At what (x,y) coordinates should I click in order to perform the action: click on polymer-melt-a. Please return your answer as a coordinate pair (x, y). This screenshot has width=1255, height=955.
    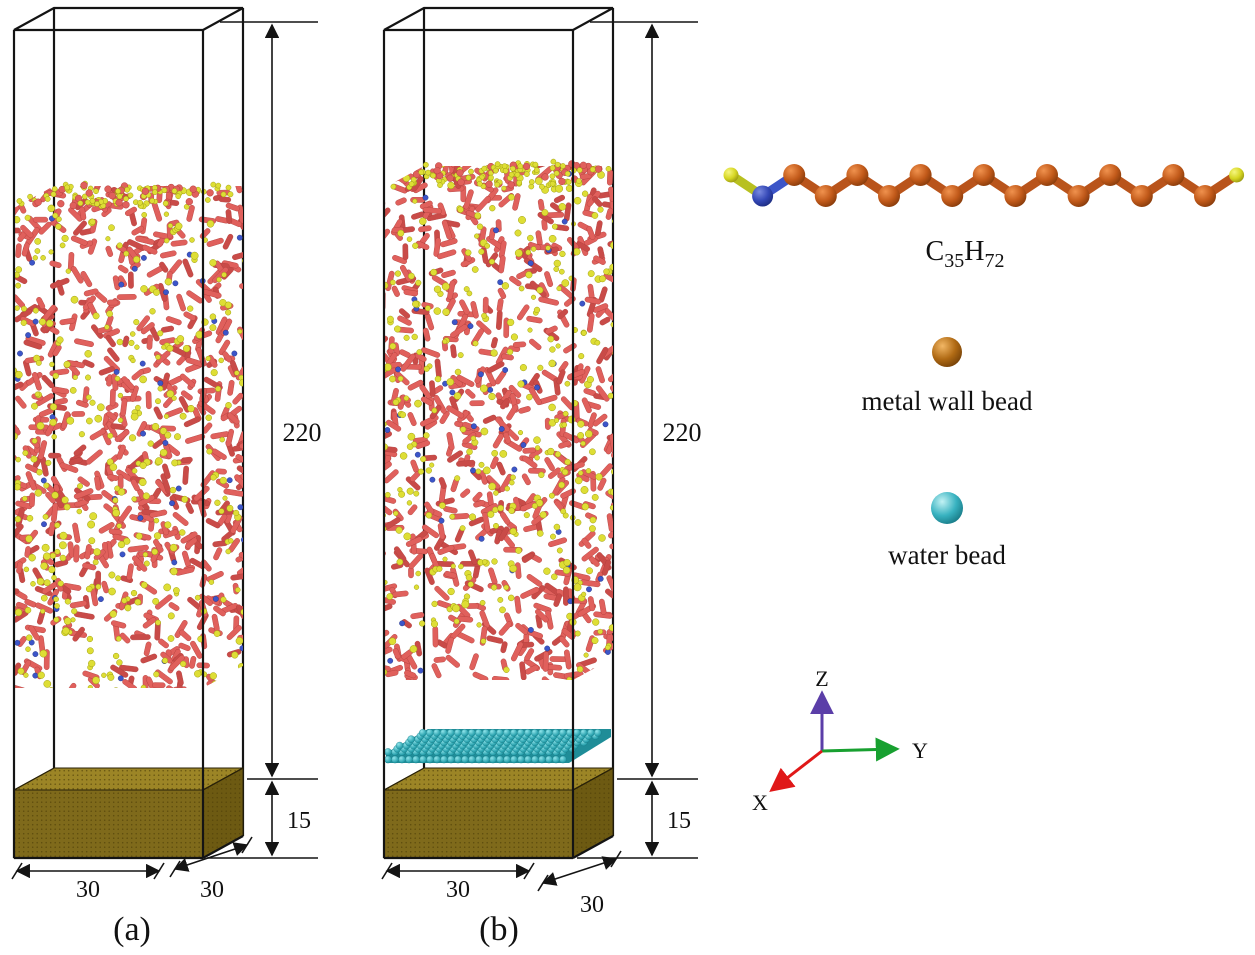
    Looking at the image, I should click on (128, 437).